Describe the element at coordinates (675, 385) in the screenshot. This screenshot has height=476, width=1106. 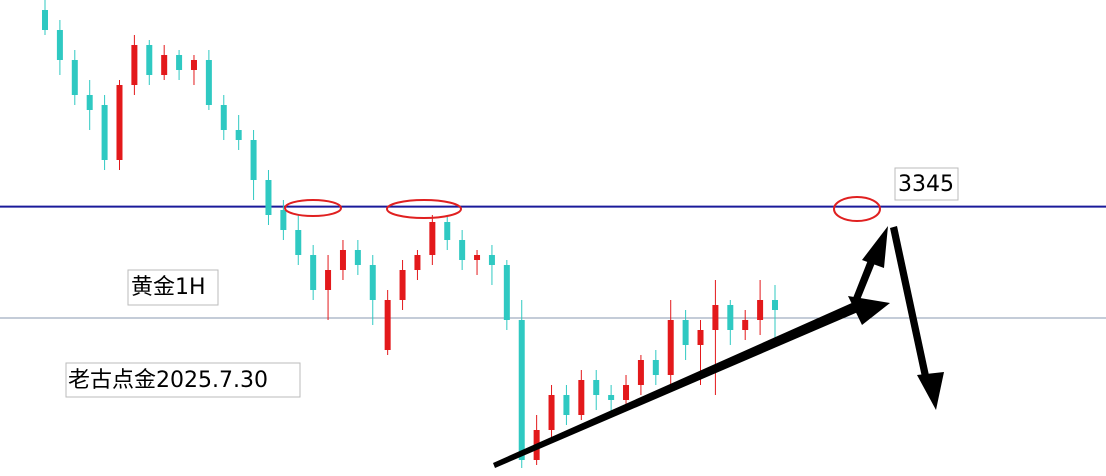
I see `trend-arrow` at that location.